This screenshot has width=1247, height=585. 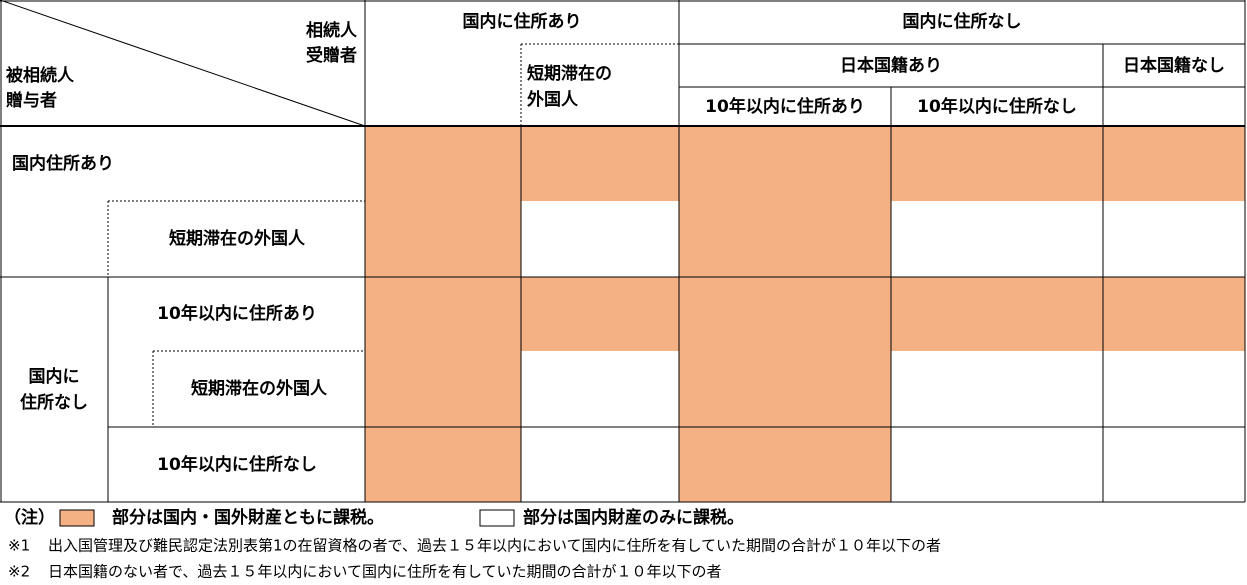 What do you see at coordinates (54, 376) in the screenshot?
I see `row-group: 国内に` at bounding box center [54, 376].